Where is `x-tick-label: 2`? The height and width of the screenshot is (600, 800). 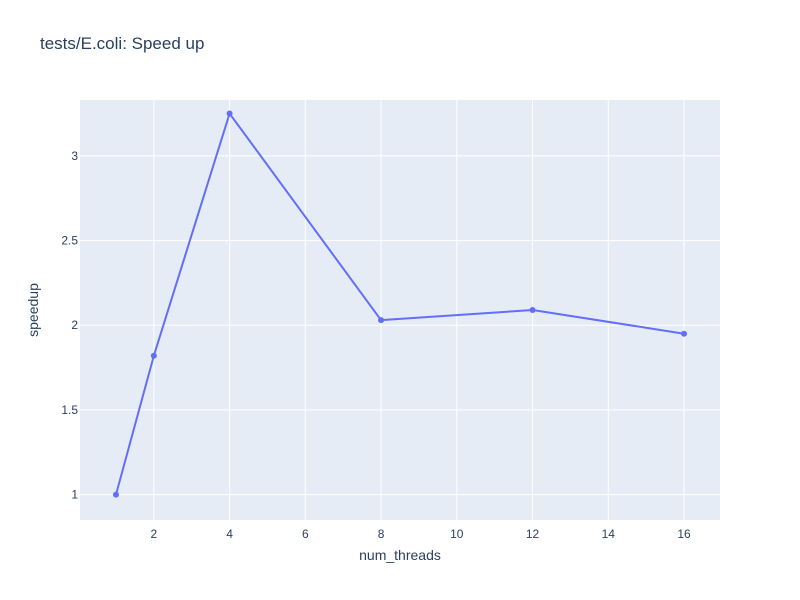
x-tick-label: 2 is located at coordinates (154, 534).